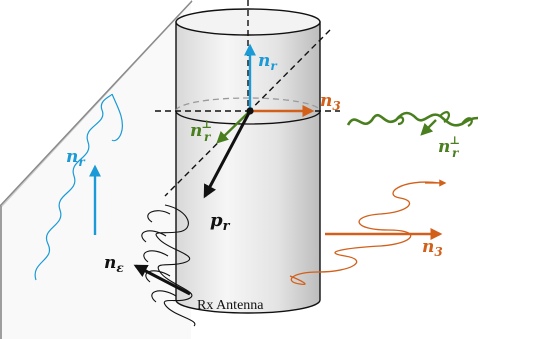 This screenshot has width=533, height=339. Describe the element at coordinates (330, 102) in the screenshot. I see `n3-right-label: n3` at that location.